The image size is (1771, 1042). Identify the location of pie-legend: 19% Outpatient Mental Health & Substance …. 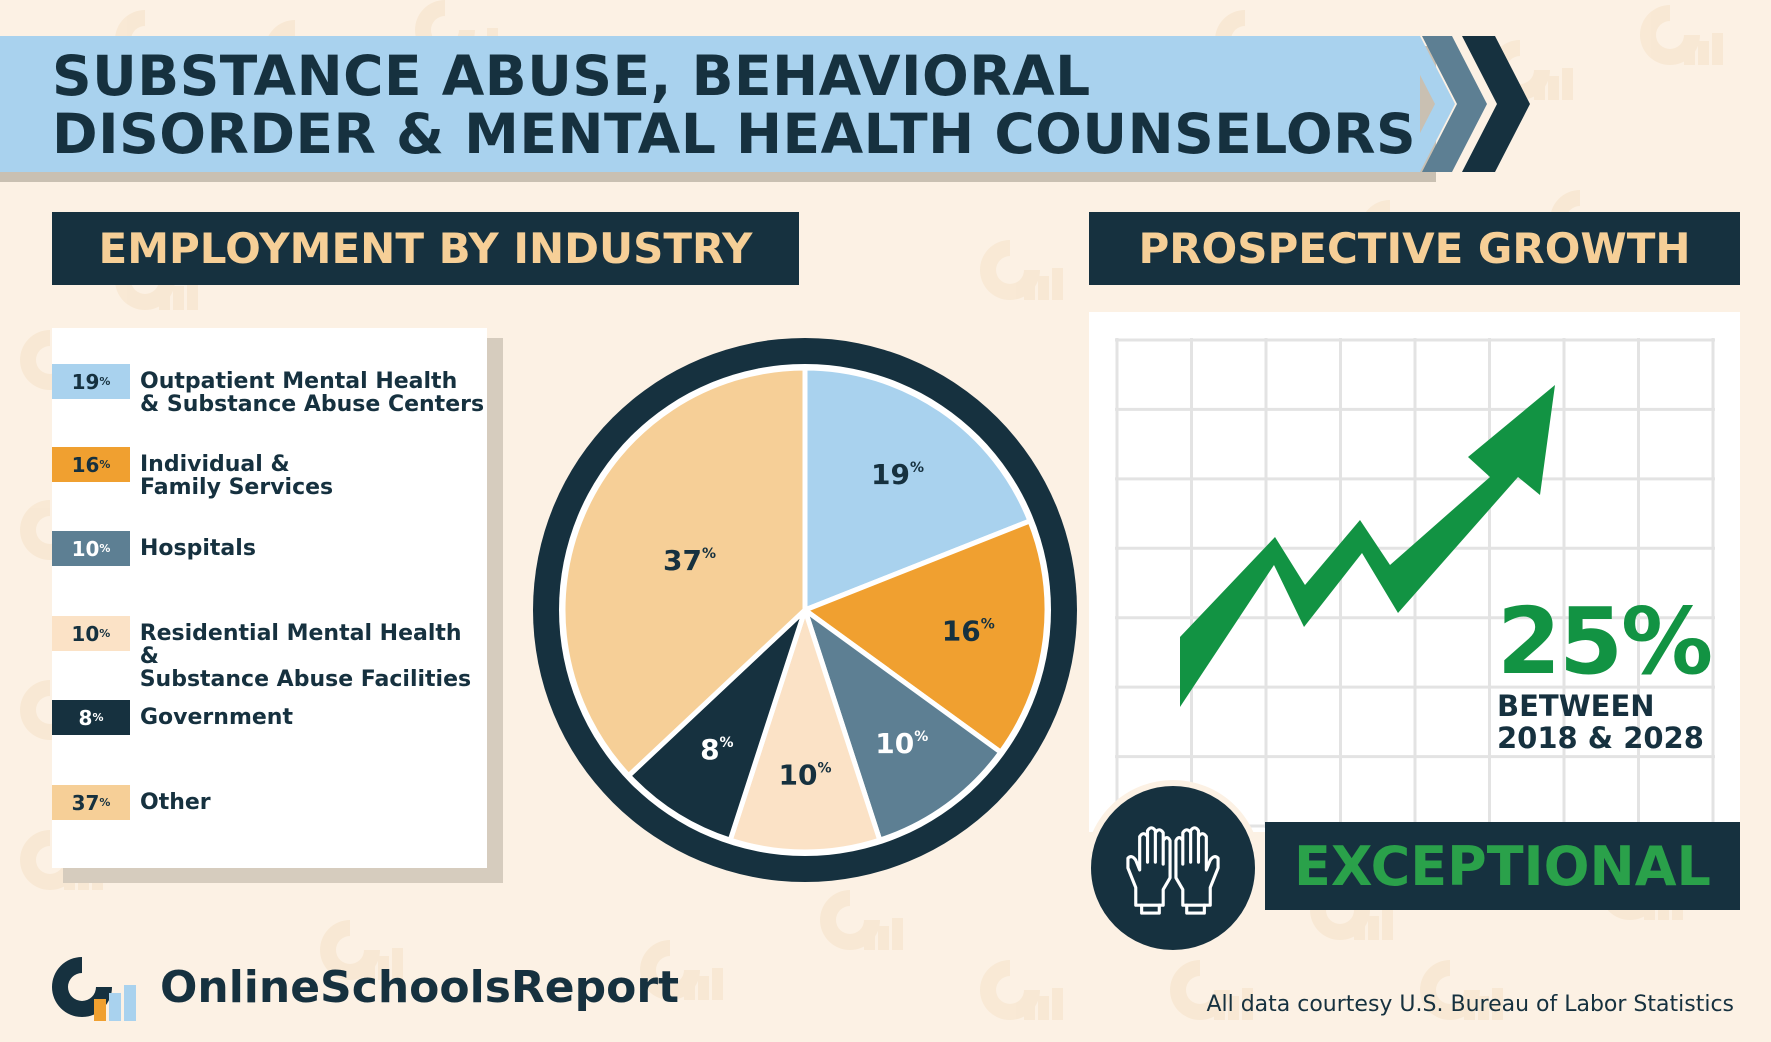
(269, 598).